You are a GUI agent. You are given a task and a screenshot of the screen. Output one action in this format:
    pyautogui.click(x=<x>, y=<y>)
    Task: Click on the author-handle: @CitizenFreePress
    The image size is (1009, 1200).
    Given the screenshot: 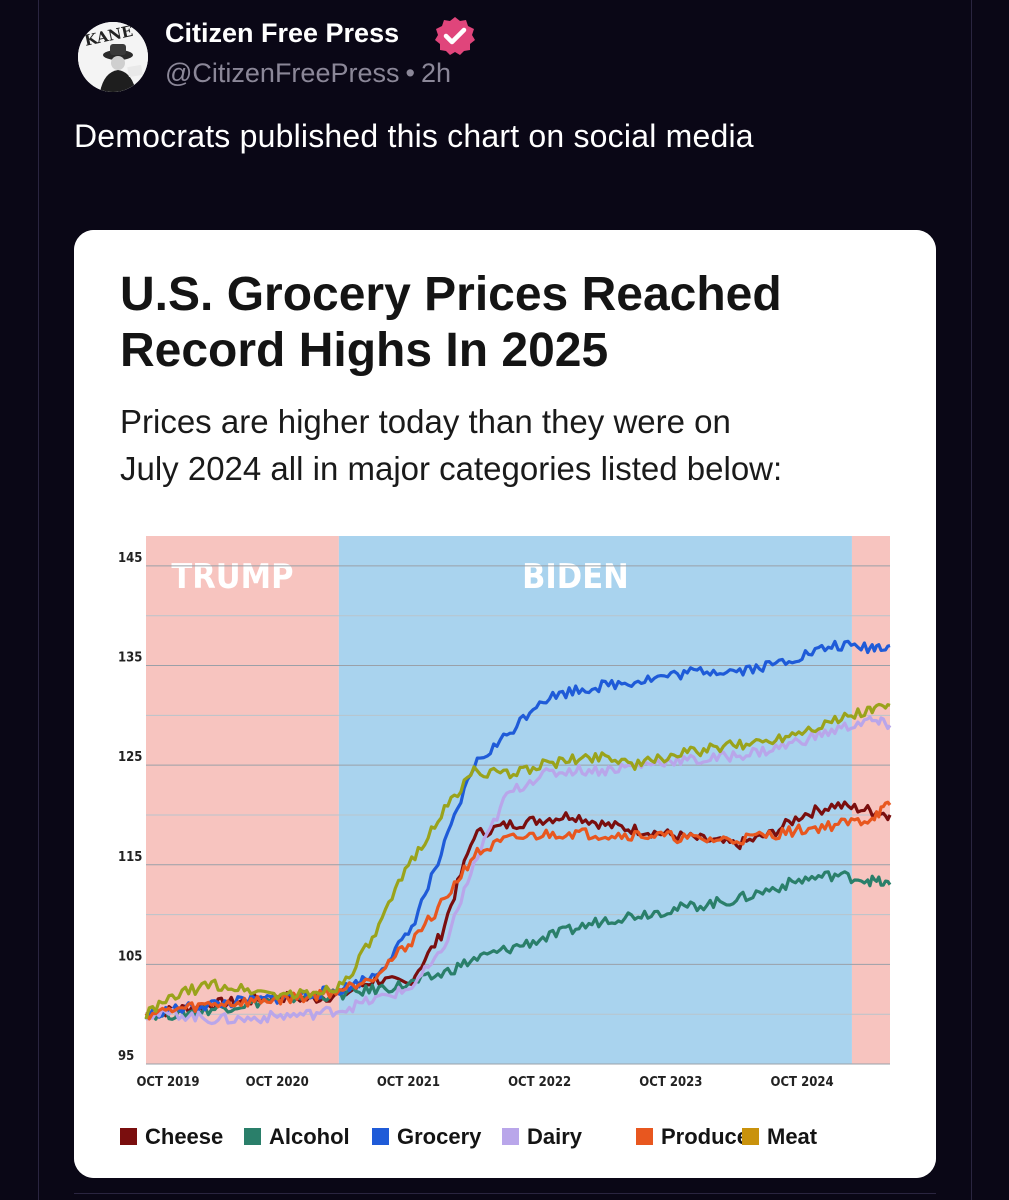 What is the action you would take?
    pyautogui.click(x=282, y=73)
    